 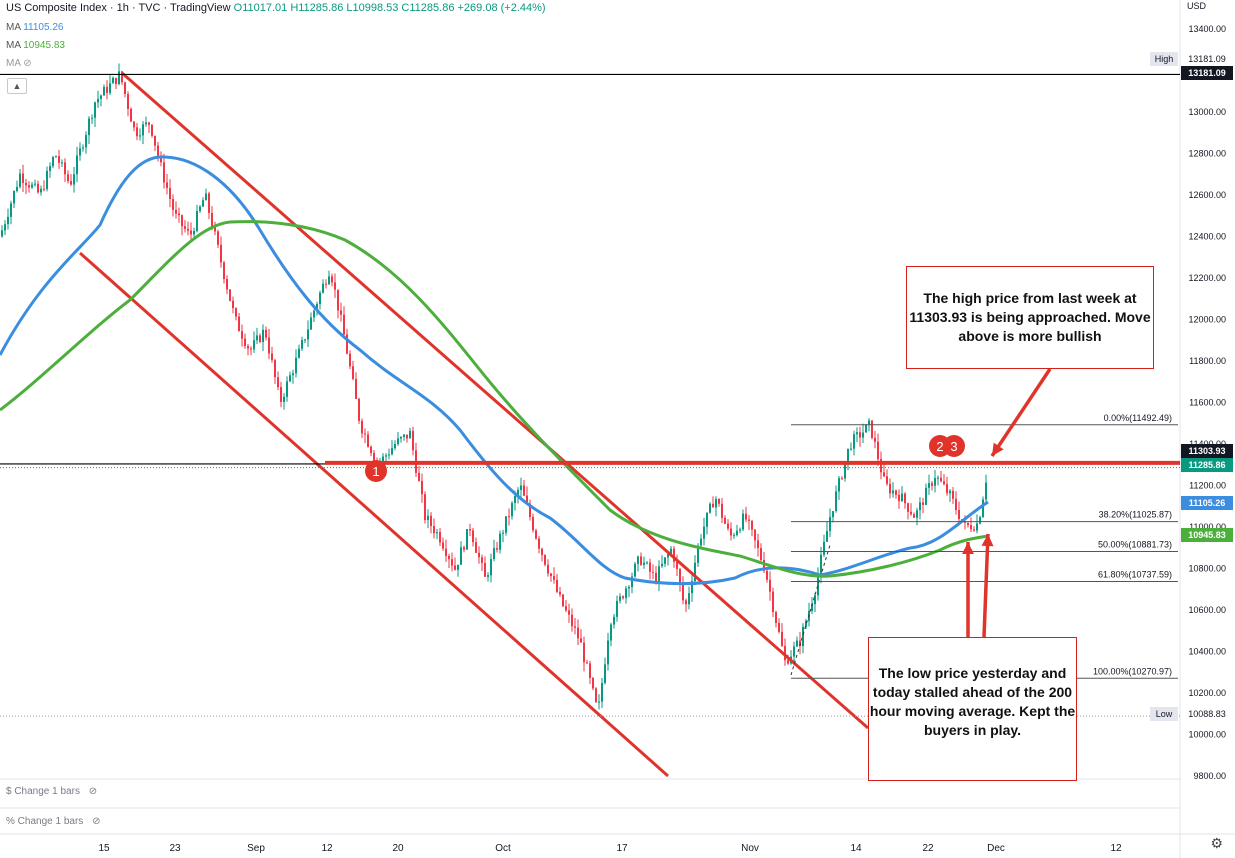 I want to click on currency-label: USD, so click(x=1197, y=6).